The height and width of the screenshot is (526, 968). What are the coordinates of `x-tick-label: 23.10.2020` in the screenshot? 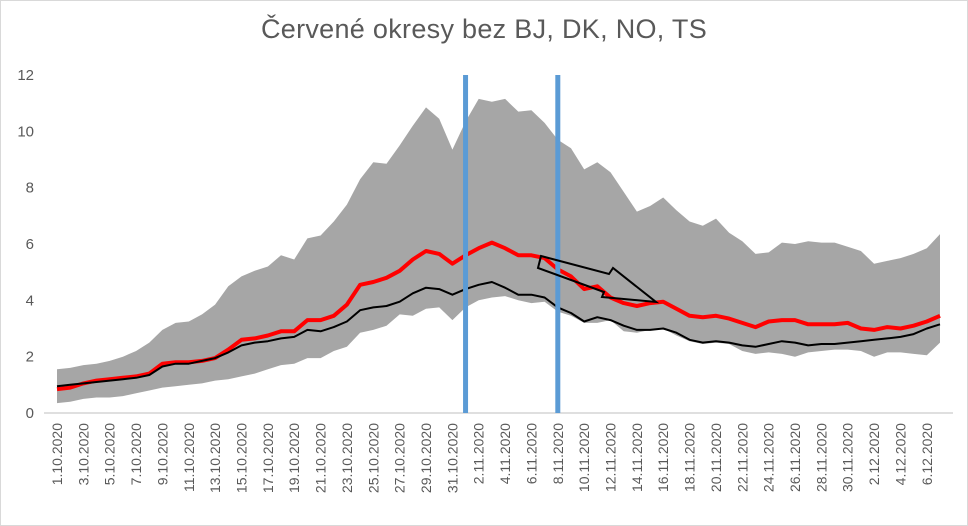 It's located at (347, 458).